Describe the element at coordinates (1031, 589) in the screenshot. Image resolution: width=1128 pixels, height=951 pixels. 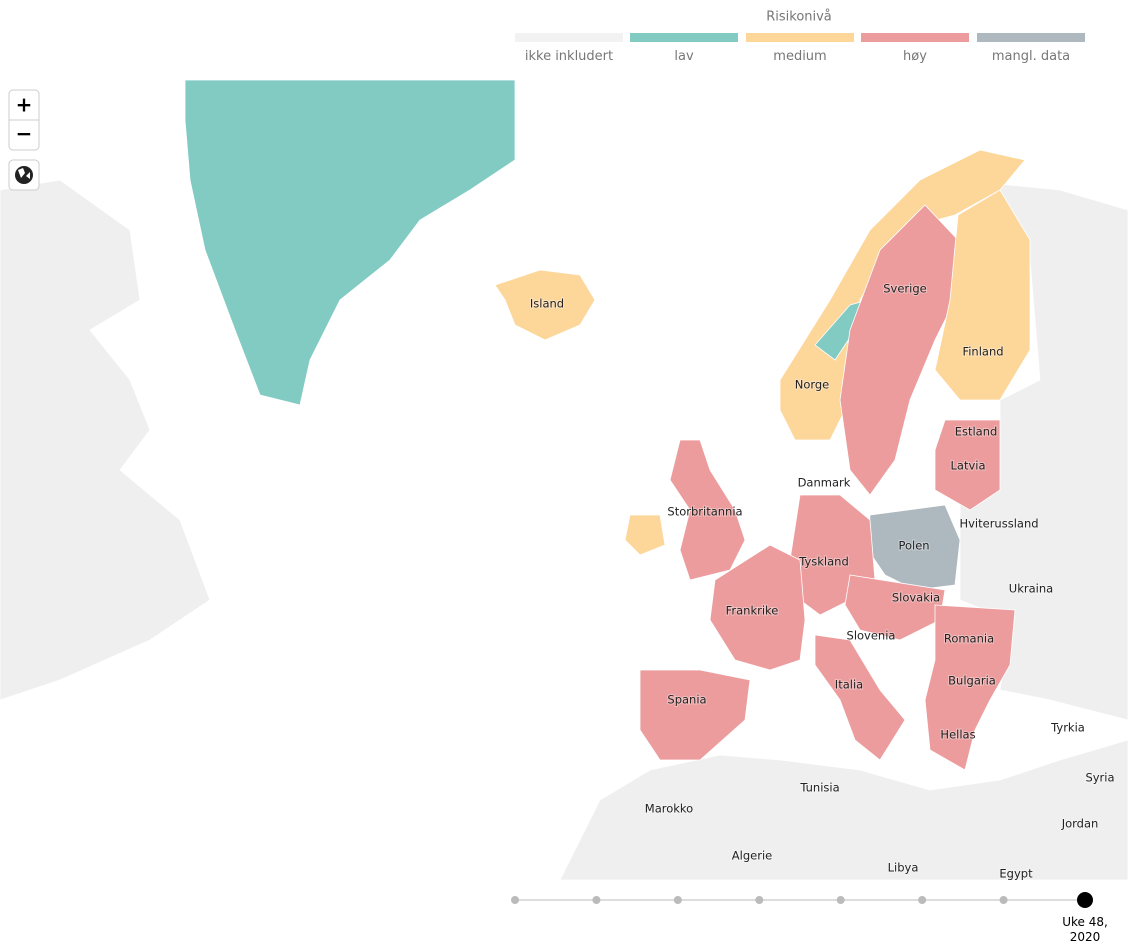
I see `country-label: Ukraina` at that location.